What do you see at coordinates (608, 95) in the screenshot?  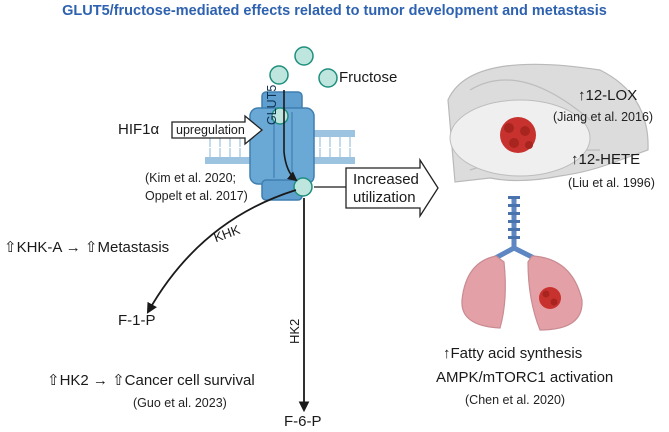 I see `lox-label: ↑12-LOX` at bounding box center [608, 95].